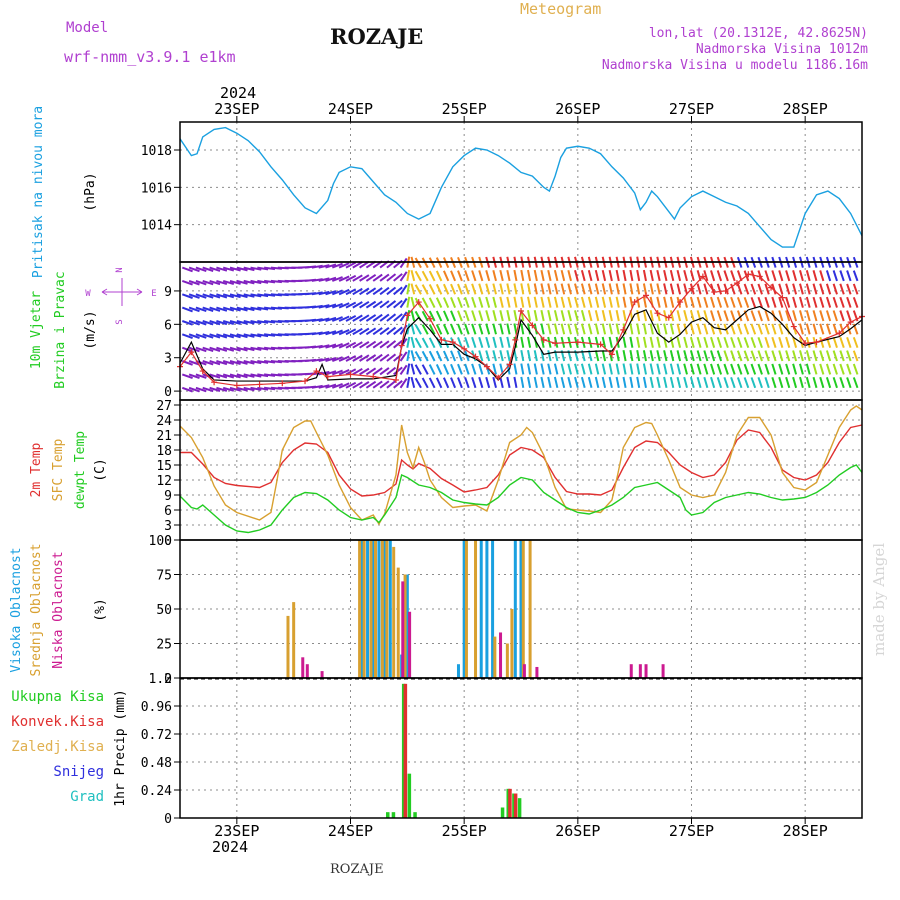 The width and height of the screenshot is (900, 900). Describe the element at coordinates (78, 772) in the screenshot. I see `precip-legend-3: Snijeg` at that location.